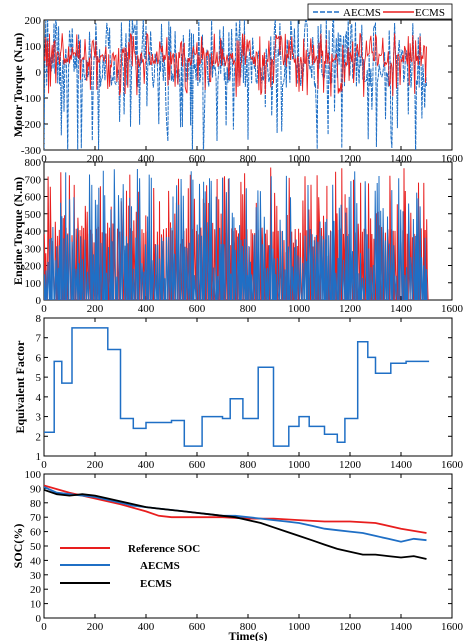 The image size is (474, 641). I want to click on y-tick-label: 400, so click(33, 232).